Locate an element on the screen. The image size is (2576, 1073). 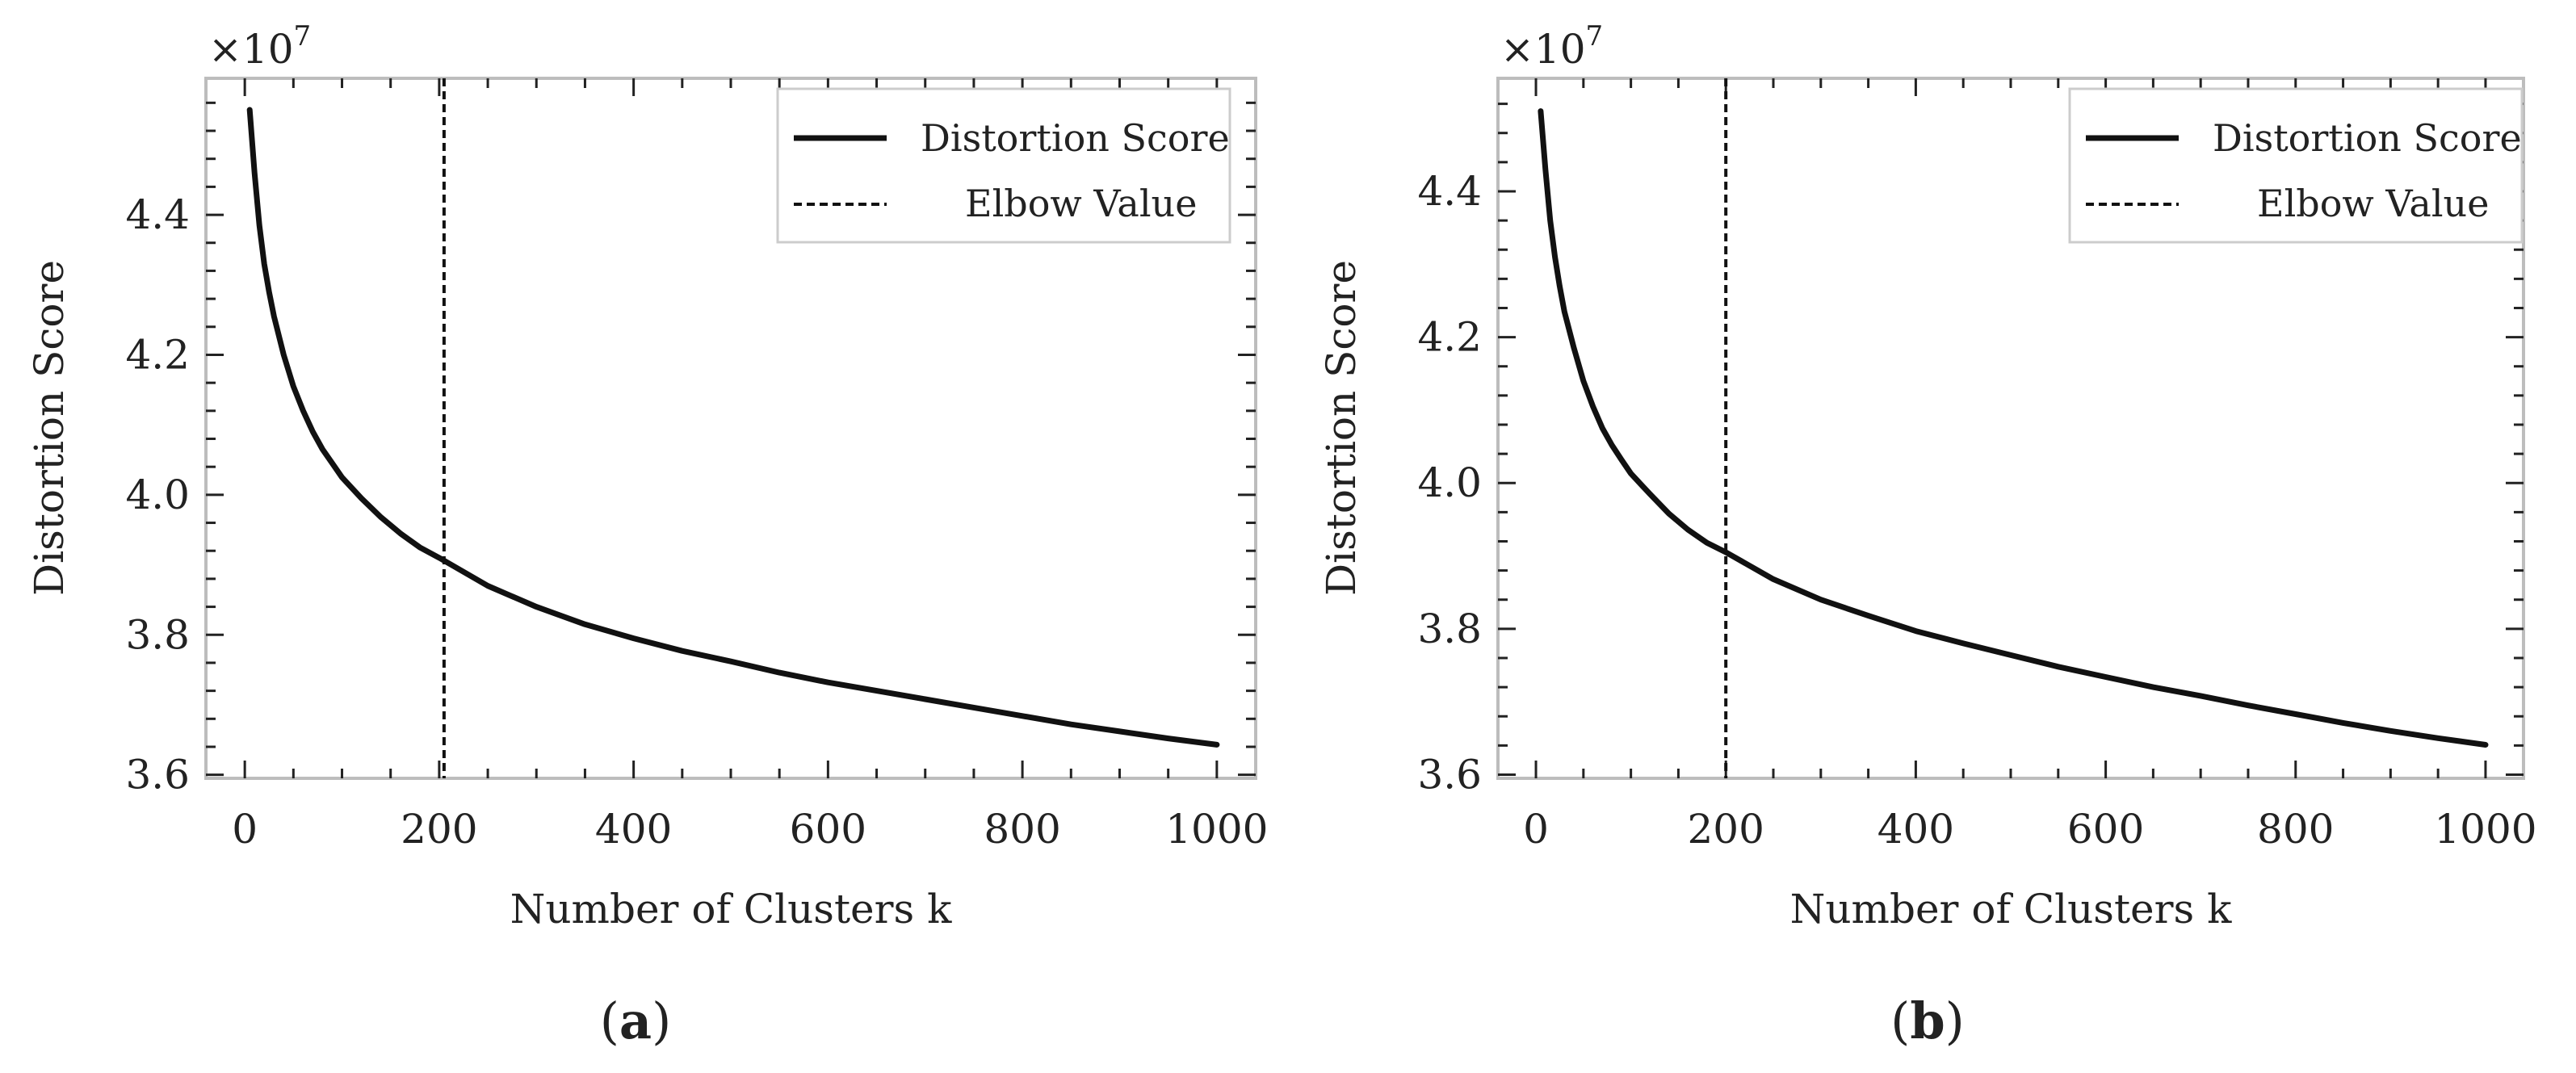
chart-a-y-tick-label: 3.8 is located at coordinates (157, 634).